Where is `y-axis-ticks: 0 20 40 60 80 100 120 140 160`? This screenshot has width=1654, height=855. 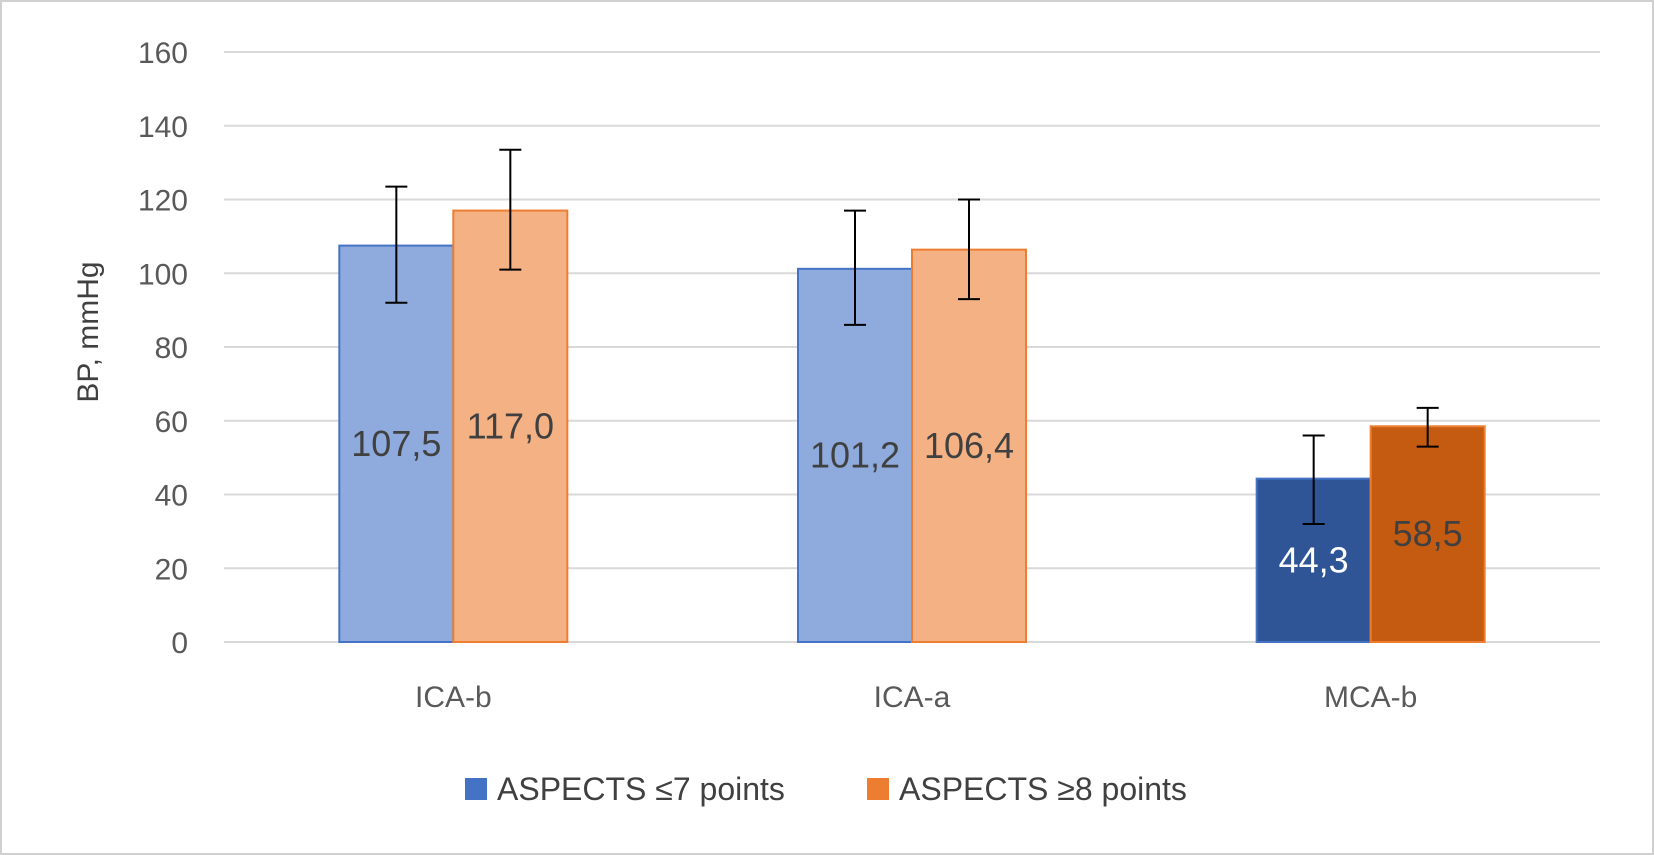 y-axis-ticks: 0 20 40 60 80 100 120 140 160 is located at coordinates (163, 348).